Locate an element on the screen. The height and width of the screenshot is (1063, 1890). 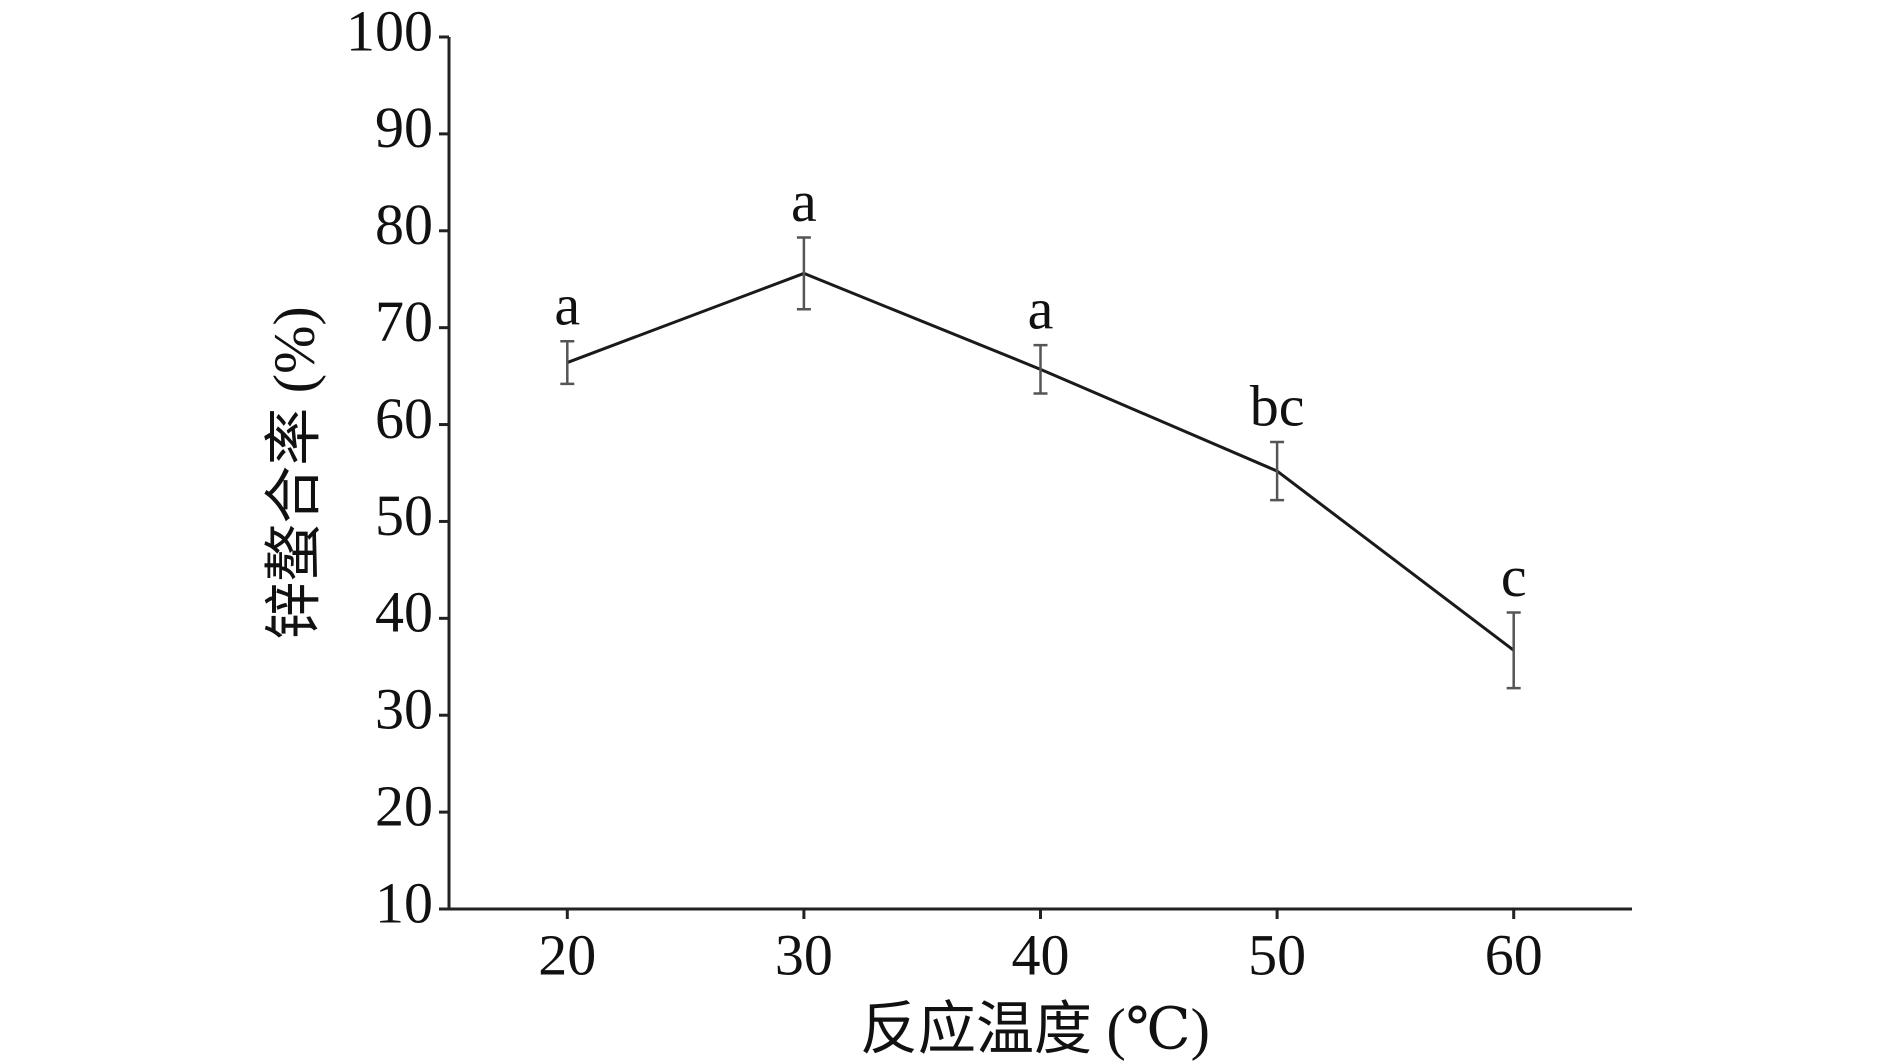
significance-label: c is located at coordinates (1514, 576).